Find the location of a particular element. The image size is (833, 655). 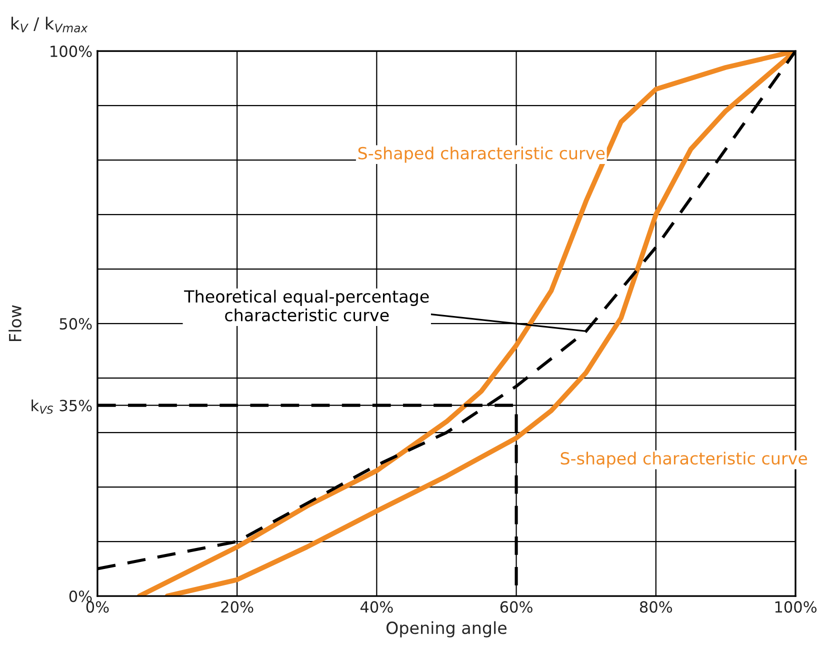

y-tick-label: 50% is located at coordinates (76, 324).